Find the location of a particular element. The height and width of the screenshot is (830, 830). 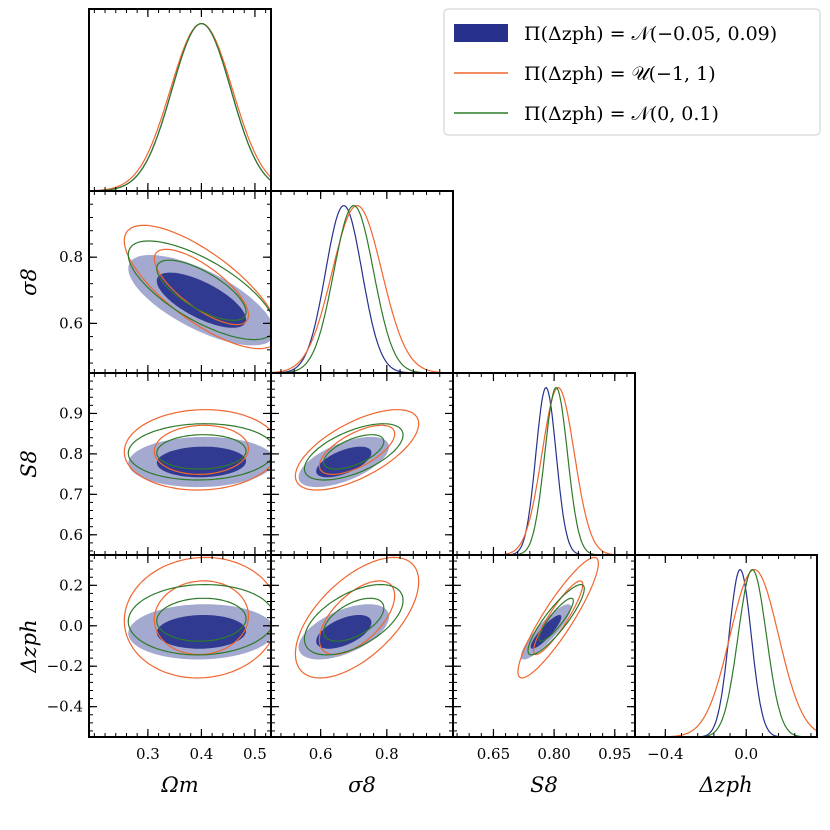

legend-entry: Π(Δzph) = 𝒩(−0.05, 0.09) is located at coordinates (650, 34).